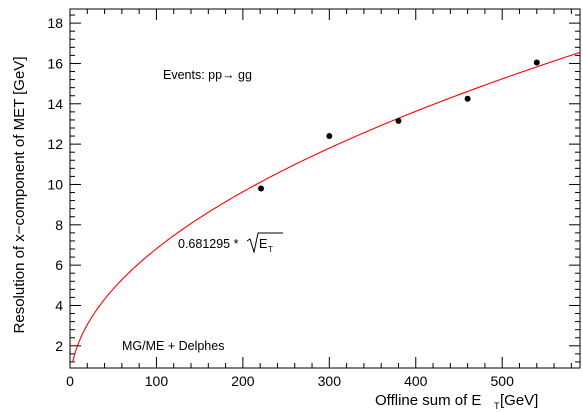 The image size is (583, 412). What do you see at coordinates (243, 381) in the screenshot?
I see `x-tick-label: 200` at bounding box center [243, 381].